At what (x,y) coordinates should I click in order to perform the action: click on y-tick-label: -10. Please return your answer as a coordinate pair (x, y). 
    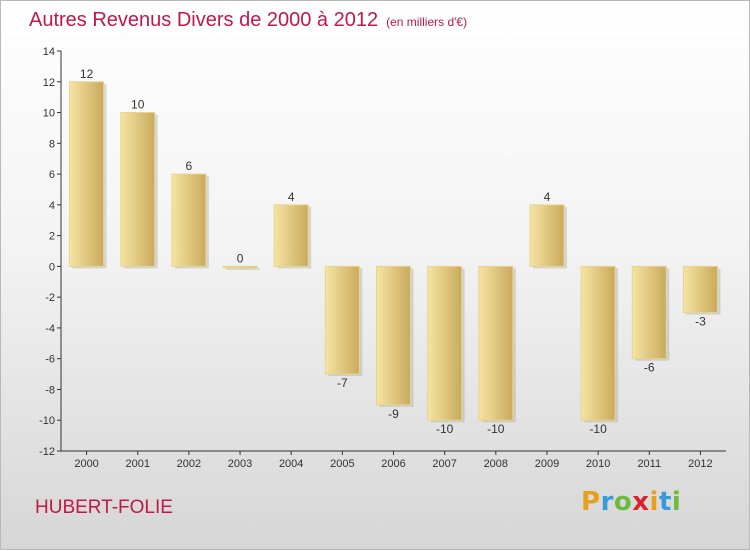
    Looking at the image, I should click on (47, 421).